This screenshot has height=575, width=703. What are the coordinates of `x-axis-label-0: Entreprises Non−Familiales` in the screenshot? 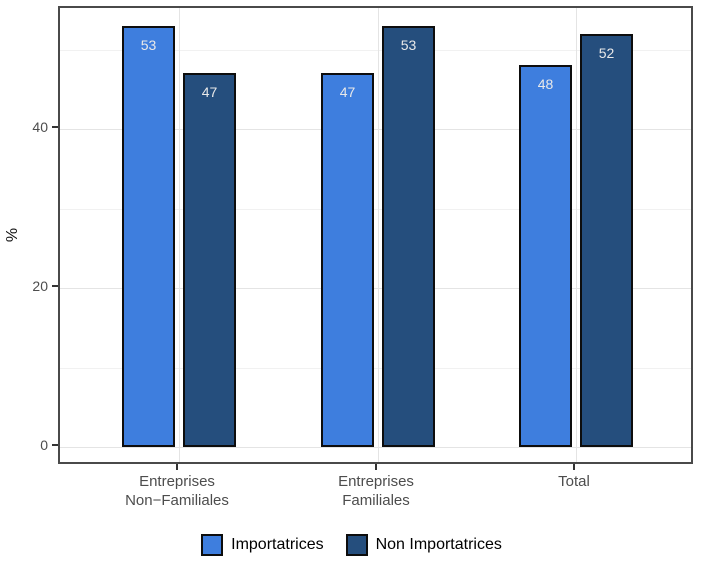 It's located at (177, 491).